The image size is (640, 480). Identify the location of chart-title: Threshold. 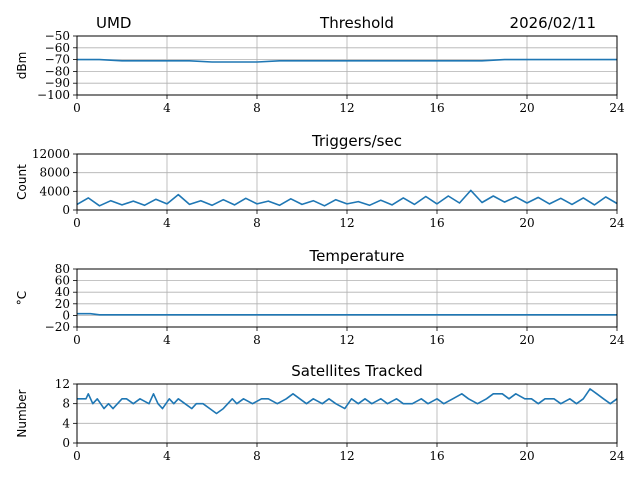
(356, 23).